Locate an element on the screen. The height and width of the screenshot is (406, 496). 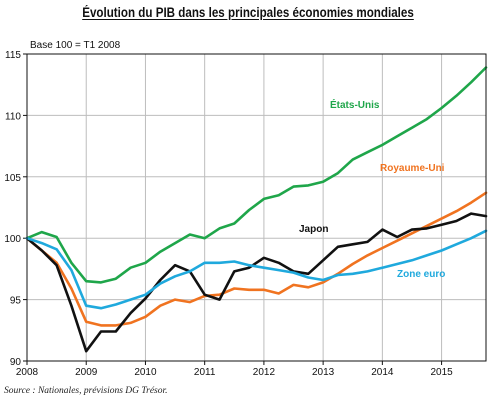
x-tick-label: 2014 is located at coordinates (382, 372).